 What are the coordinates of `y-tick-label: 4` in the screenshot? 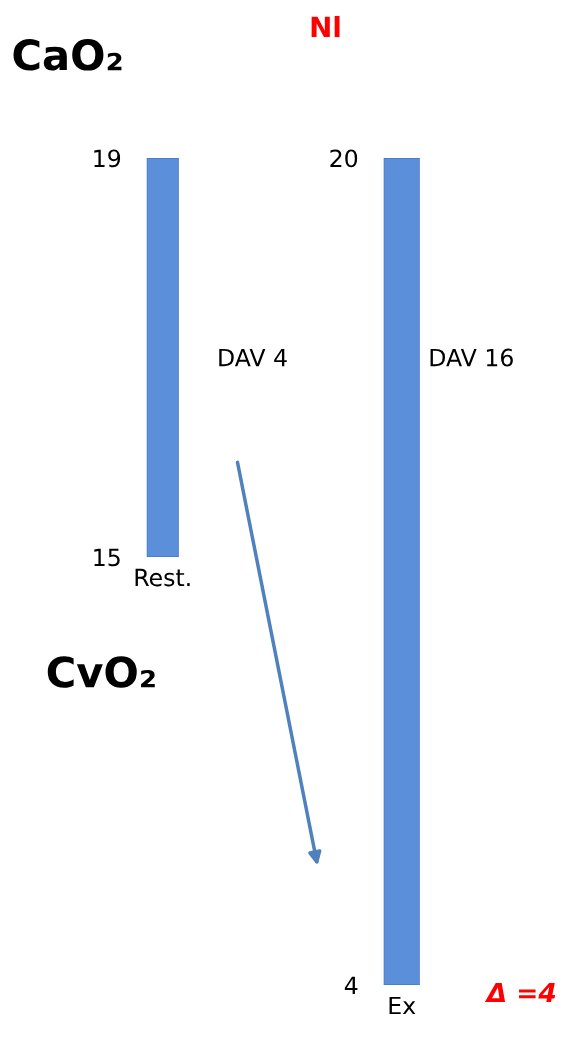 It's located at (351, 985).